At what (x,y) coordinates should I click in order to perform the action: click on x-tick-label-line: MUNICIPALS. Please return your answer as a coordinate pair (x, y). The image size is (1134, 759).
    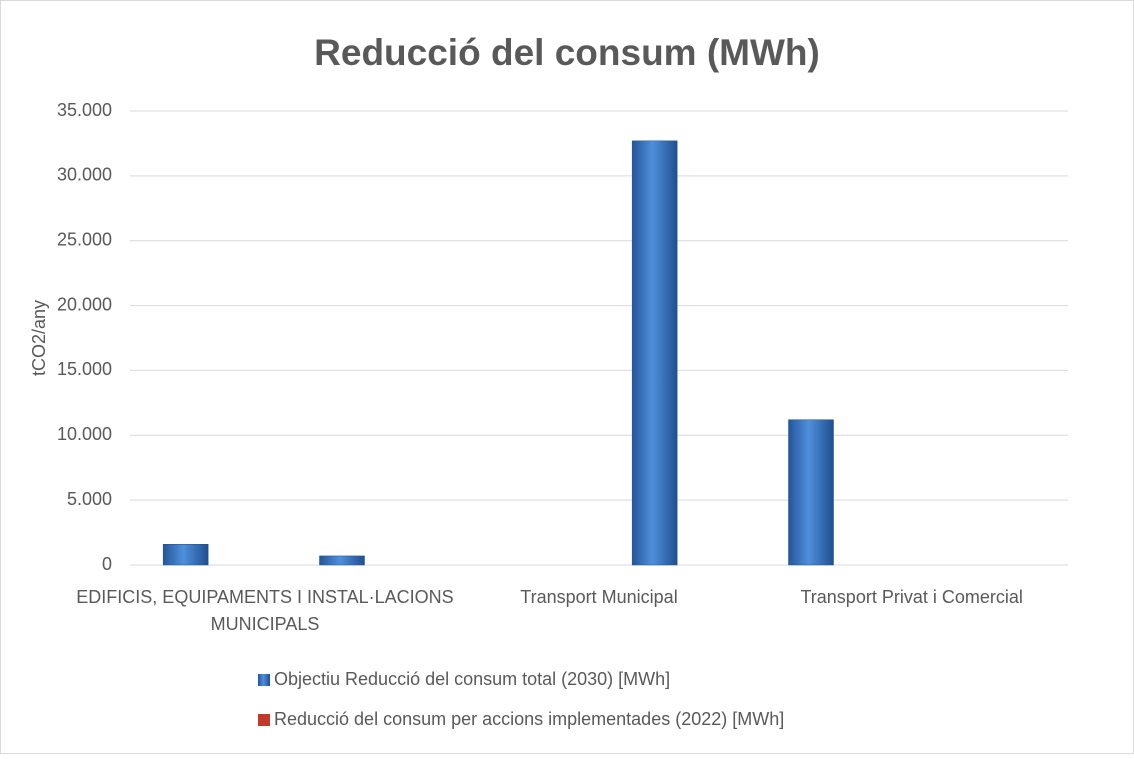
    Looking at the image, I should click on (265, 624).